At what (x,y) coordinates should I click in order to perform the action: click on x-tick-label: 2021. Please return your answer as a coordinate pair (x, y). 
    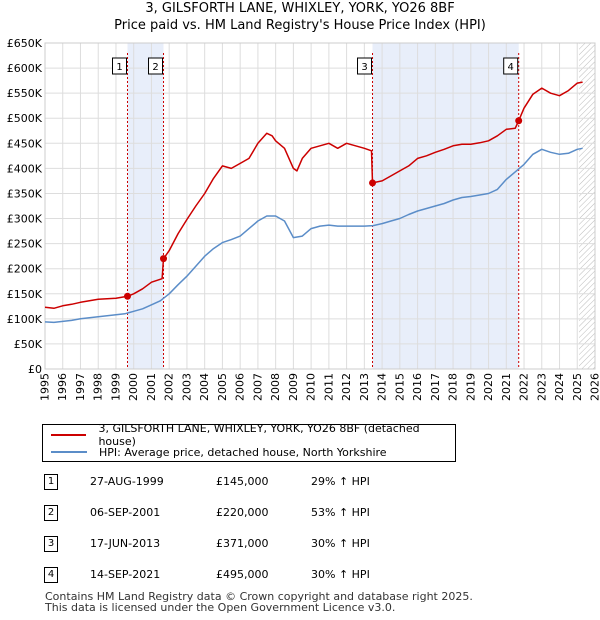
    Looking at the image, I should click on (506, 387).